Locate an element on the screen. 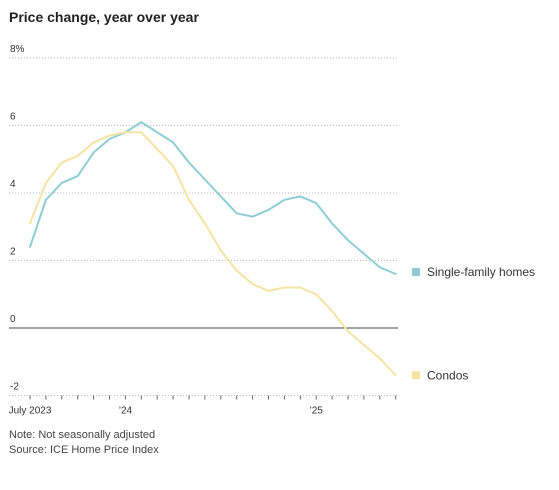 The width and height of the screenshot is (559, 490). y-tick-label: 8% is located at coordinates (17, 49).